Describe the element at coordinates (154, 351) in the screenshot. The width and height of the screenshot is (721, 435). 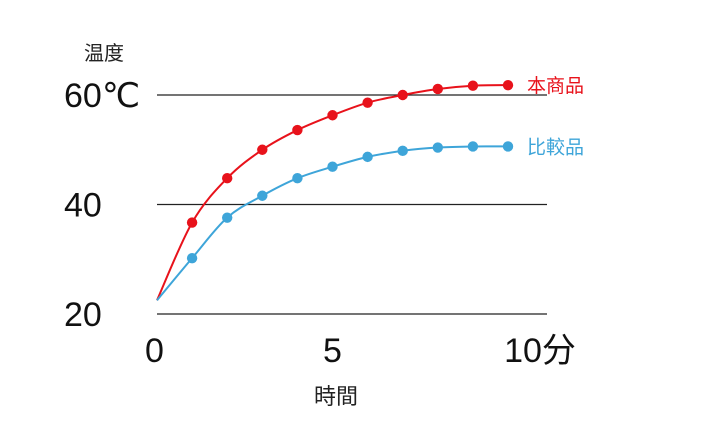
I see `x-tick-label: 0` at that location.